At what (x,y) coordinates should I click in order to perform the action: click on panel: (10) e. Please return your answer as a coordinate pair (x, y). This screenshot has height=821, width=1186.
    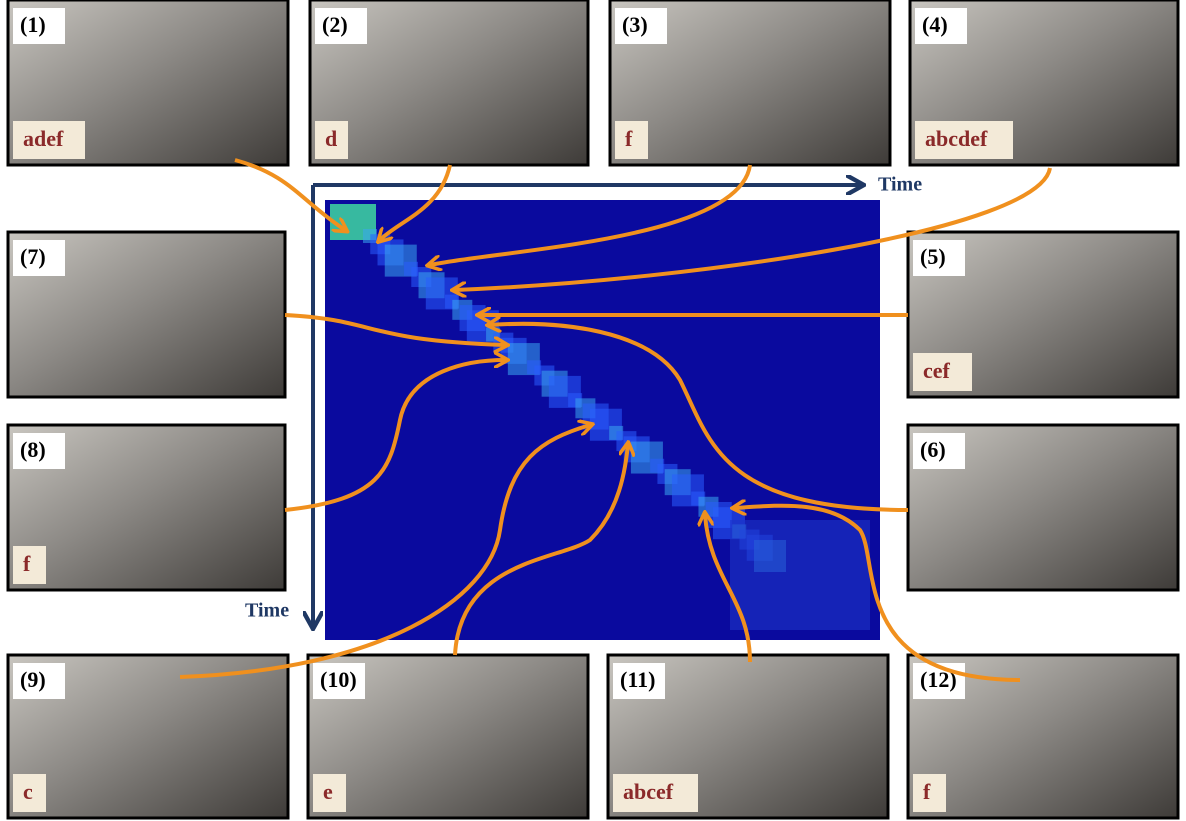
    Looking at the image, I should click on (448, 736).